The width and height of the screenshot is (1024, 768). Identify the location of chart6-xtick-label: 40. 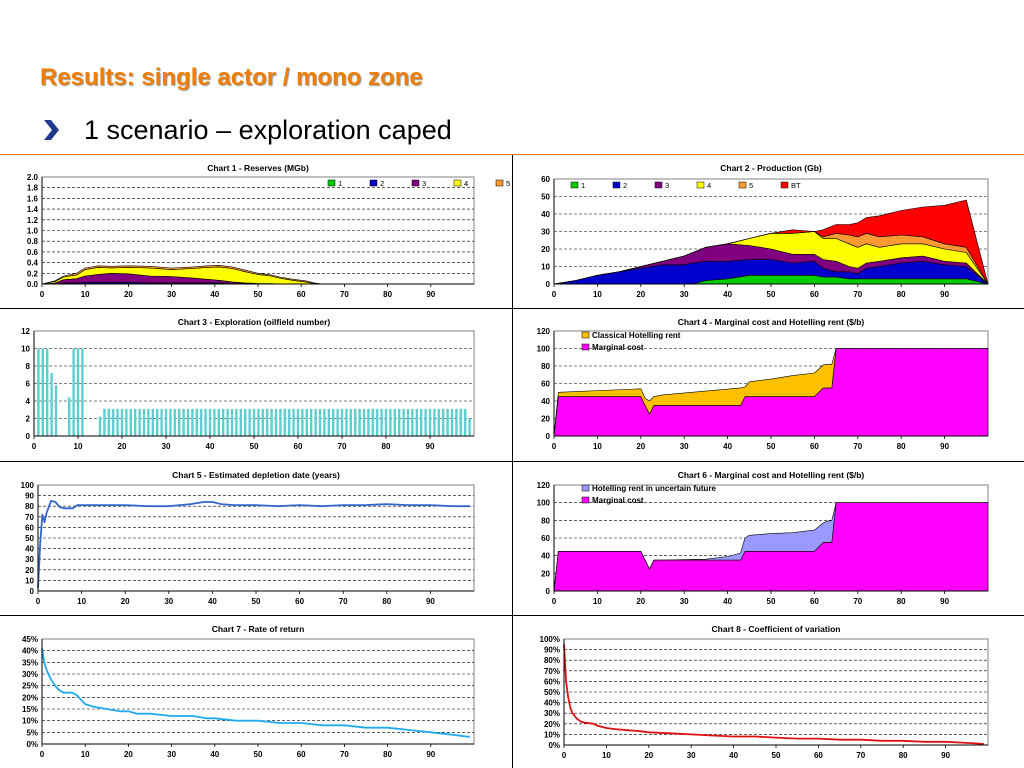
(727, 601).